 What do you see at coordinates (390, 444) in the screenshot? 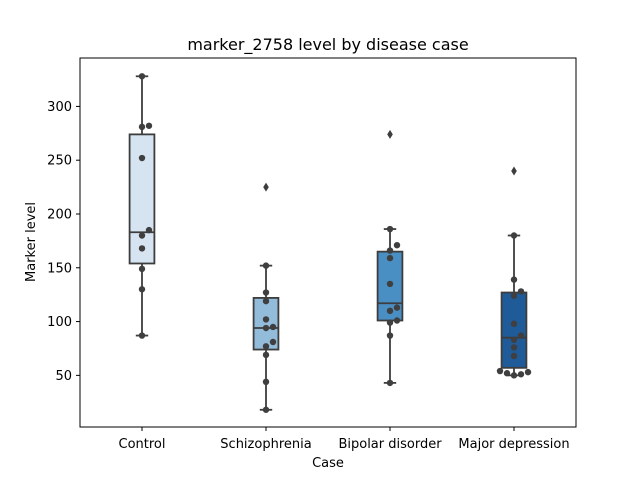
I see `x-tick-label: Bipolar disorder` at bounding box center [390, 444].